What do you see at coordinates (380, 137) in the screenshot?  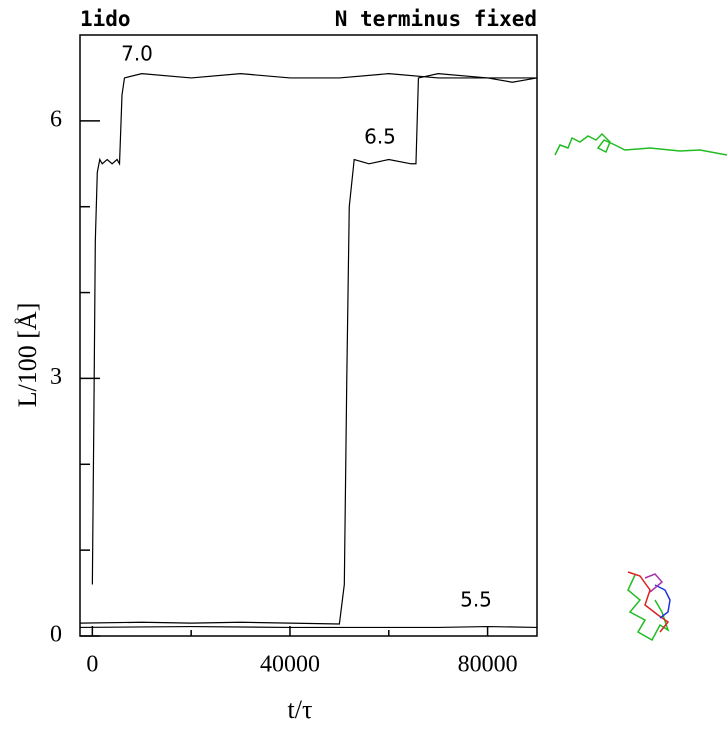 I see `annotation: 6.5` at bounding box center [380, 137].